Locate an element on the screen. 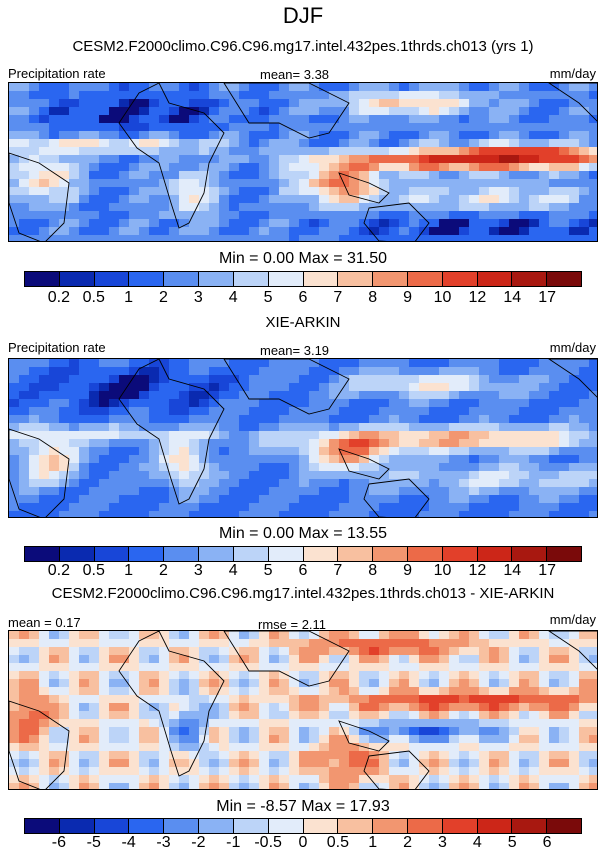 Image resolution: width=606 pixels, height=857 pixels. colorbar-tick-label: -4 is located at coordinates (128, 842).